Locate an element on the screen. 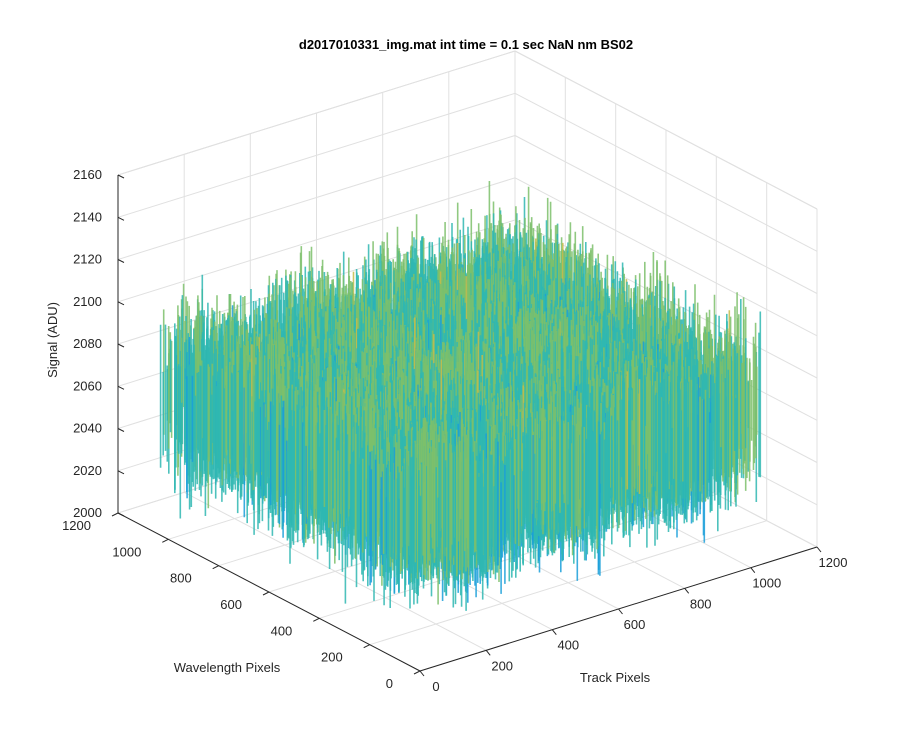 The height and width of the screenshot is (750, 900). floor-grid-line-y is located at coordinates (568, 583).